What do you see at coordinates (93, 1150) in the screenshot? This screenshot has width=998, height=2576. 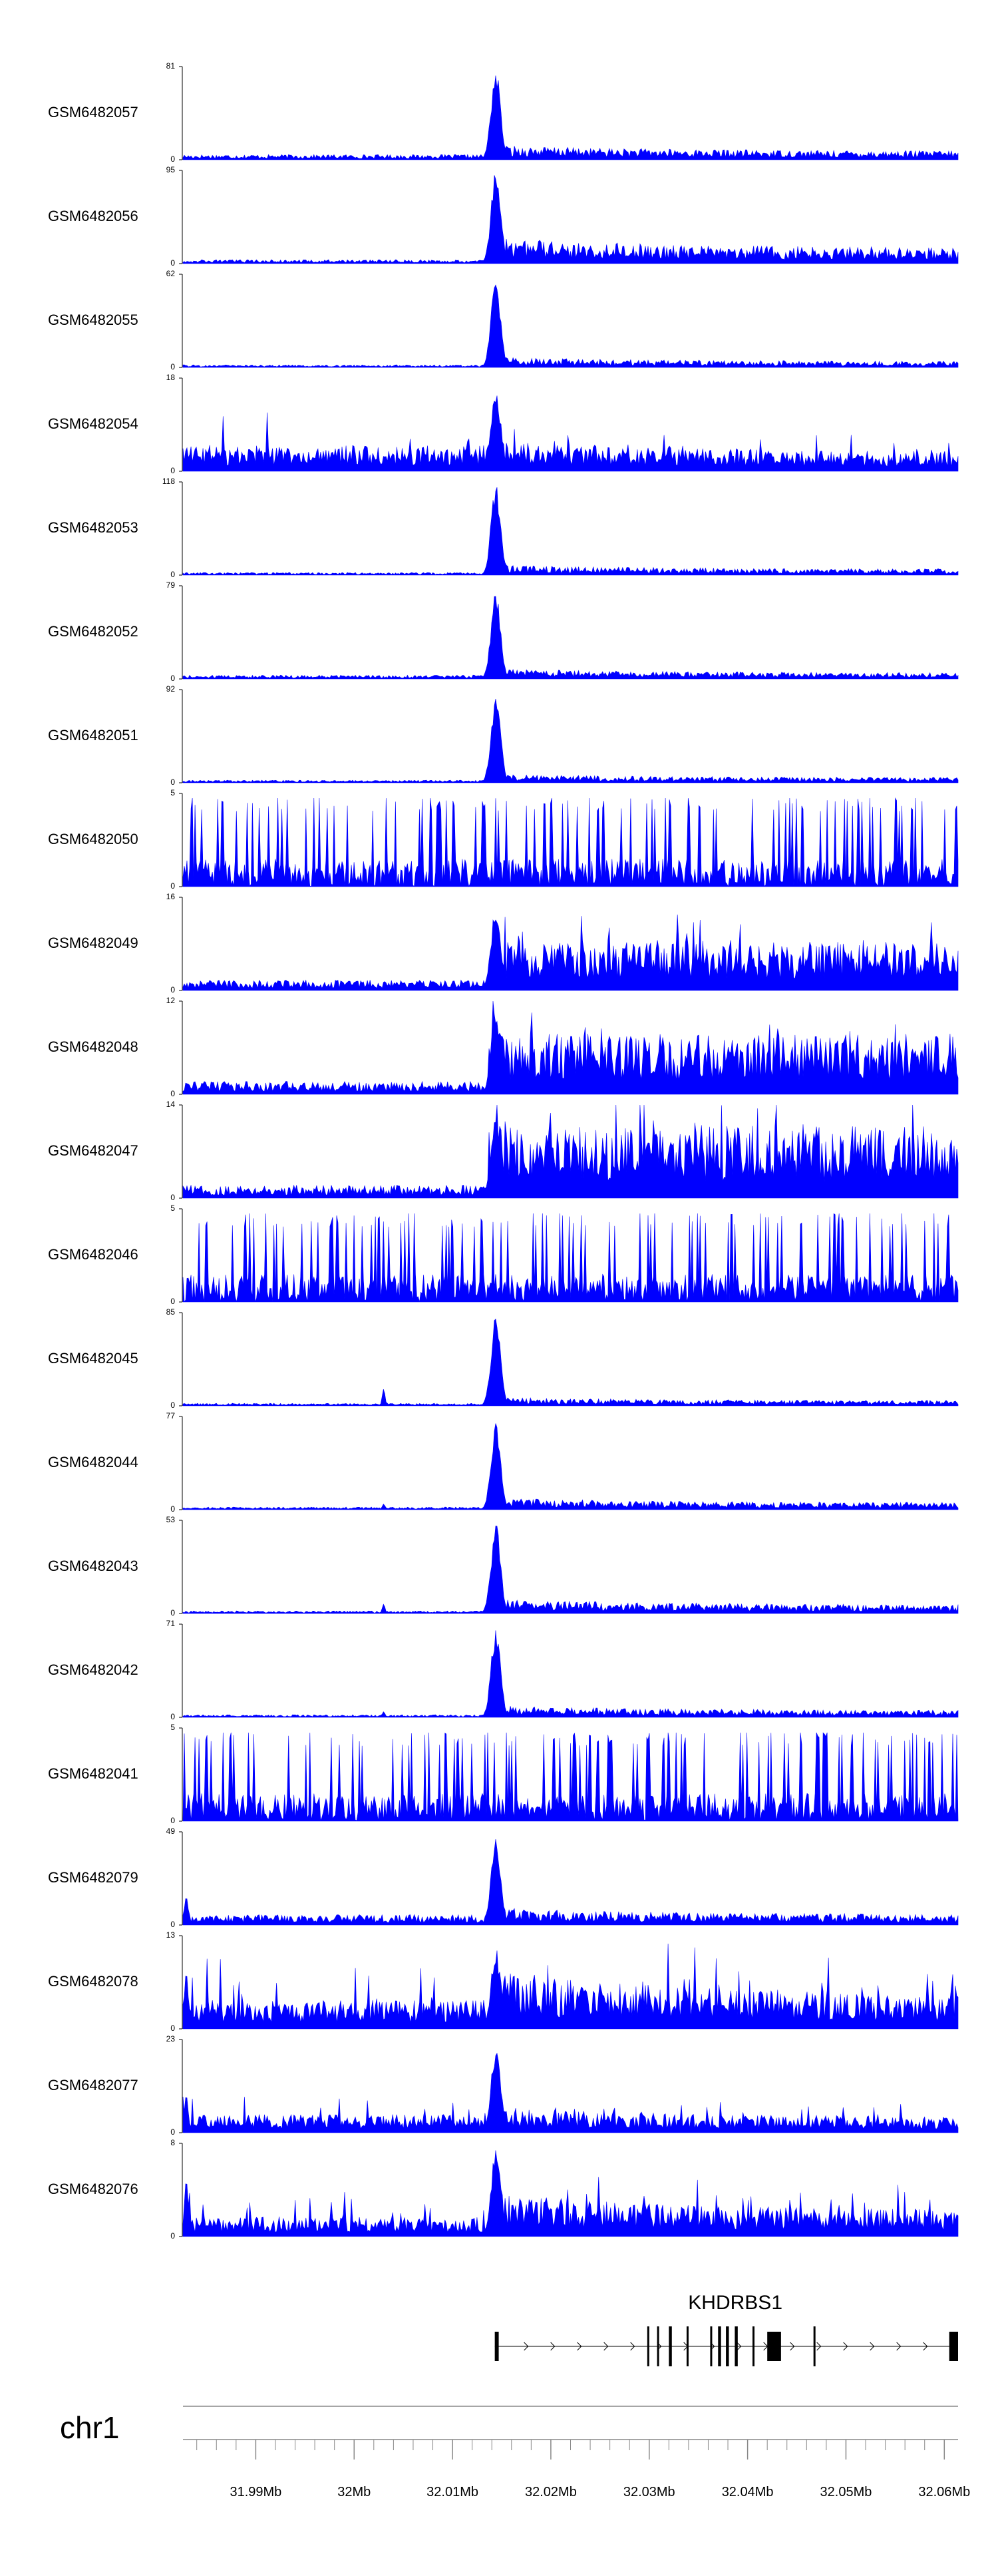 I see `track-label: GSM6482047` at bounding box center [93, 1150].